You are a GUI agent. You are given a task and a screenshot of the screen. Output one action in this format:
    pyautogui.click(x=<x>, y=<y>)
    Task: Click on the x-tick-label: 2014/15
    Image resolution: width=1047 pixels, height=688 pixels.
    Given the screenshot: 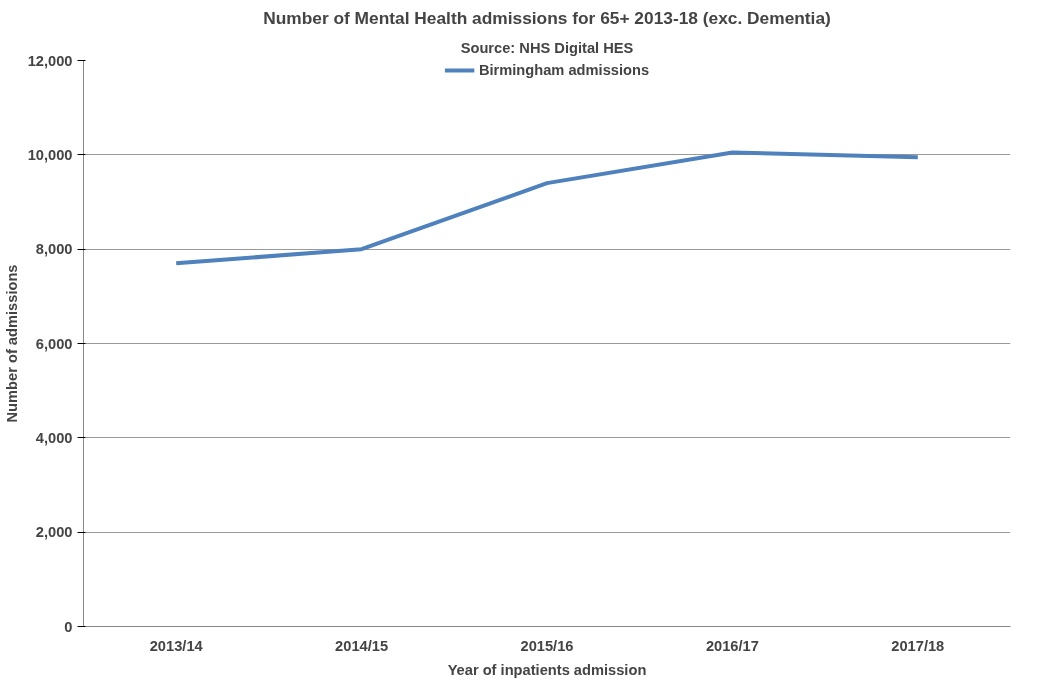 What is the action you would take?
    pyautogui.click(x=362, y=645)
    